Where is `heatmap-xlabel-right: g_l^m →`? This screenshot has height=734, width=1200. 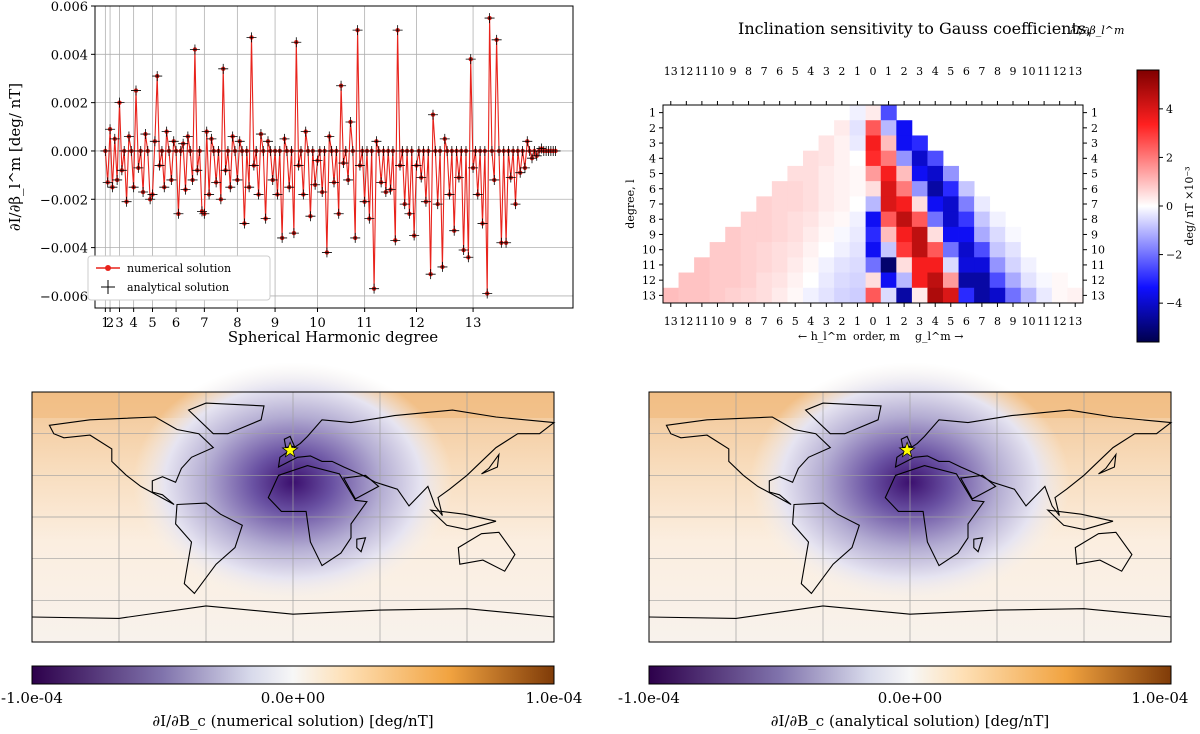 heatmap-xlabel-right: g_l^m → is located at coordinates (939, 336).